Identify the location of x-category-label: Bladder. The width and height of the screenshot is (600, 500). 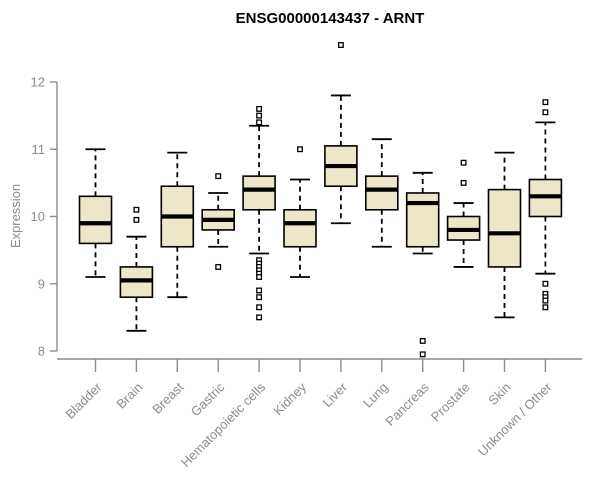
(83, 400).